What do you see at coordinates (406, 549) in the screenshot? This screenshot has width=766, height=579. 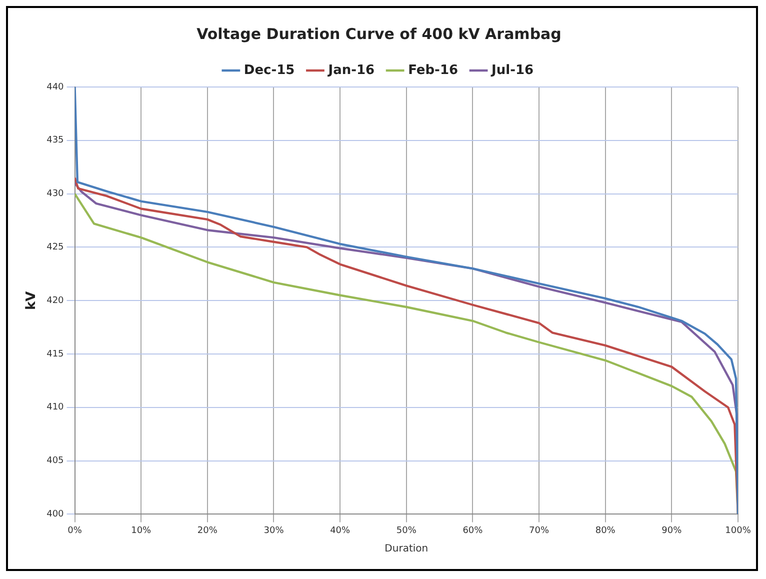 I see `x-axis-title: Duration` at bounding box center [406, 549].